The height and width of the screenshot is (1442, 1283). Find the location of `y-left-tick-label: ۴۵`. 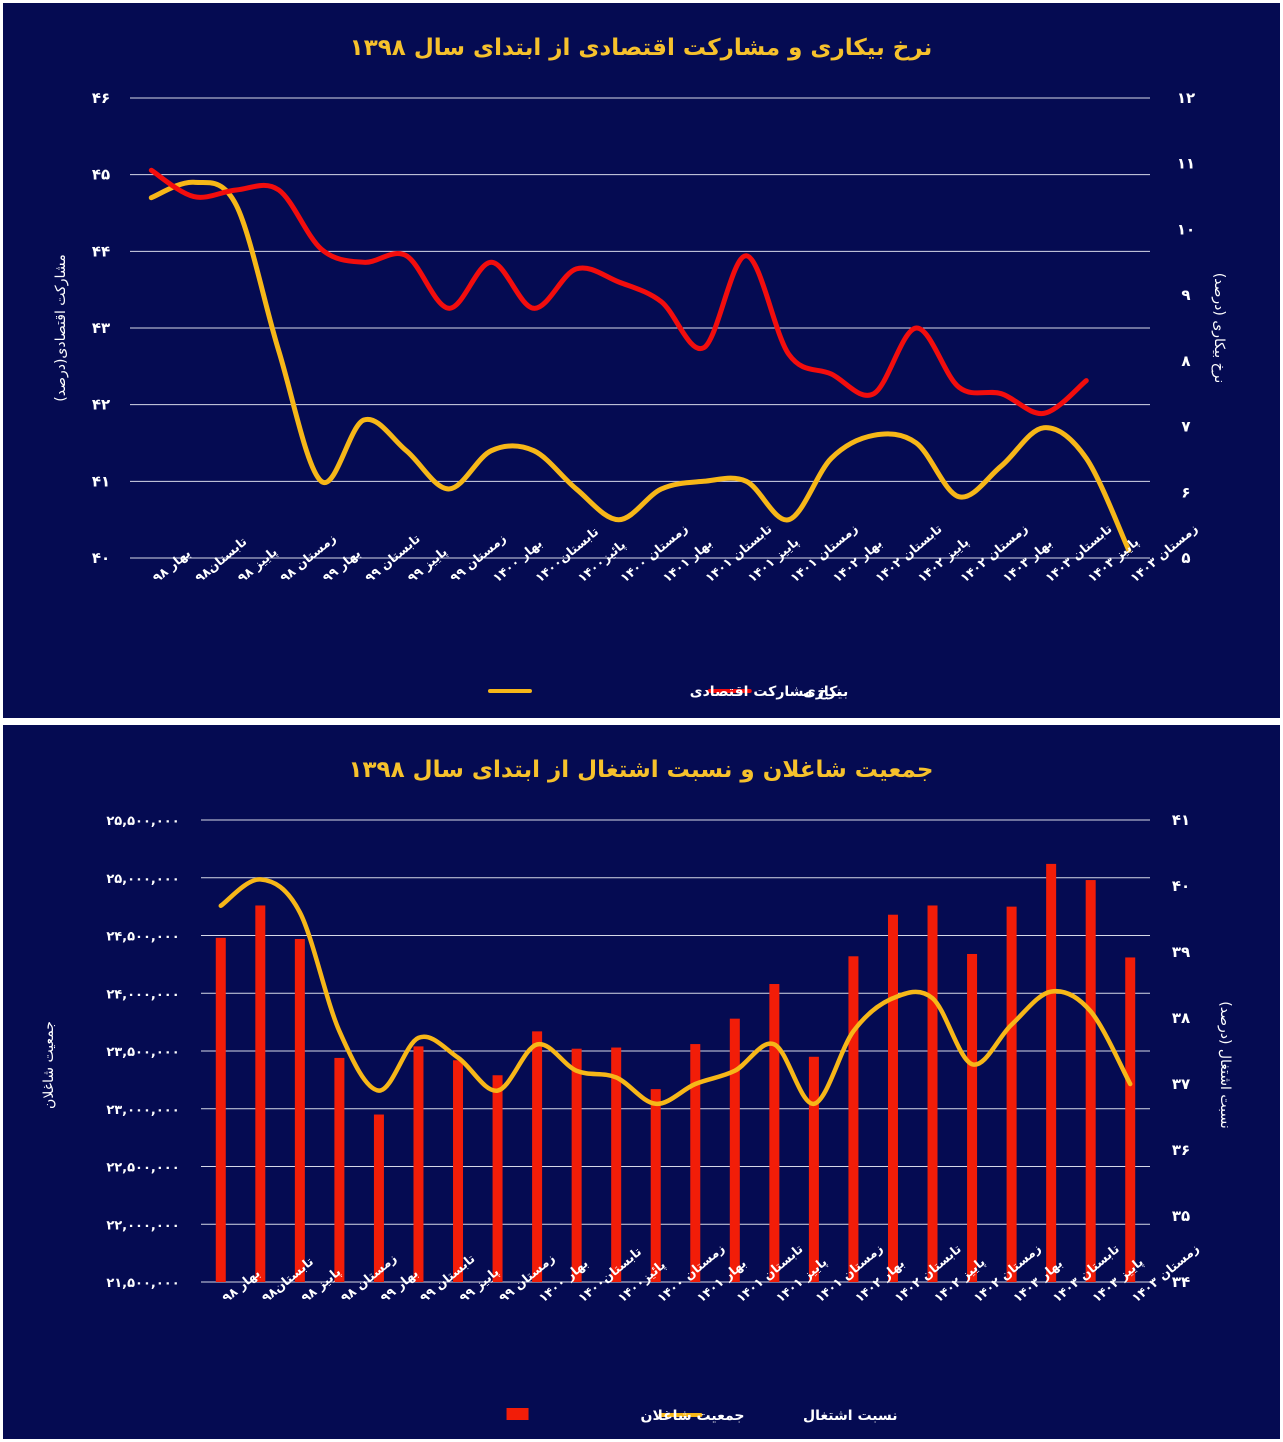

y-left-tick-label: ۴۵ is located at coordinates (101, 175).